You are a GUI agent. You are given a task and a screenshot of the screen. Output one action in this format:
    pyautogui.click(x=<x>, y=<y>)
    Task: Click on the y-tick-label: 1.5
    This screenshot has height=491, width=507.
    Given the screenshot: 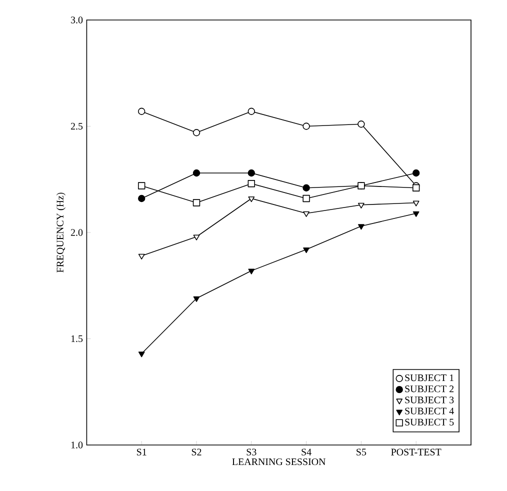 What is the action you would take?
    pyautogui.click(x=77, y=338)
    